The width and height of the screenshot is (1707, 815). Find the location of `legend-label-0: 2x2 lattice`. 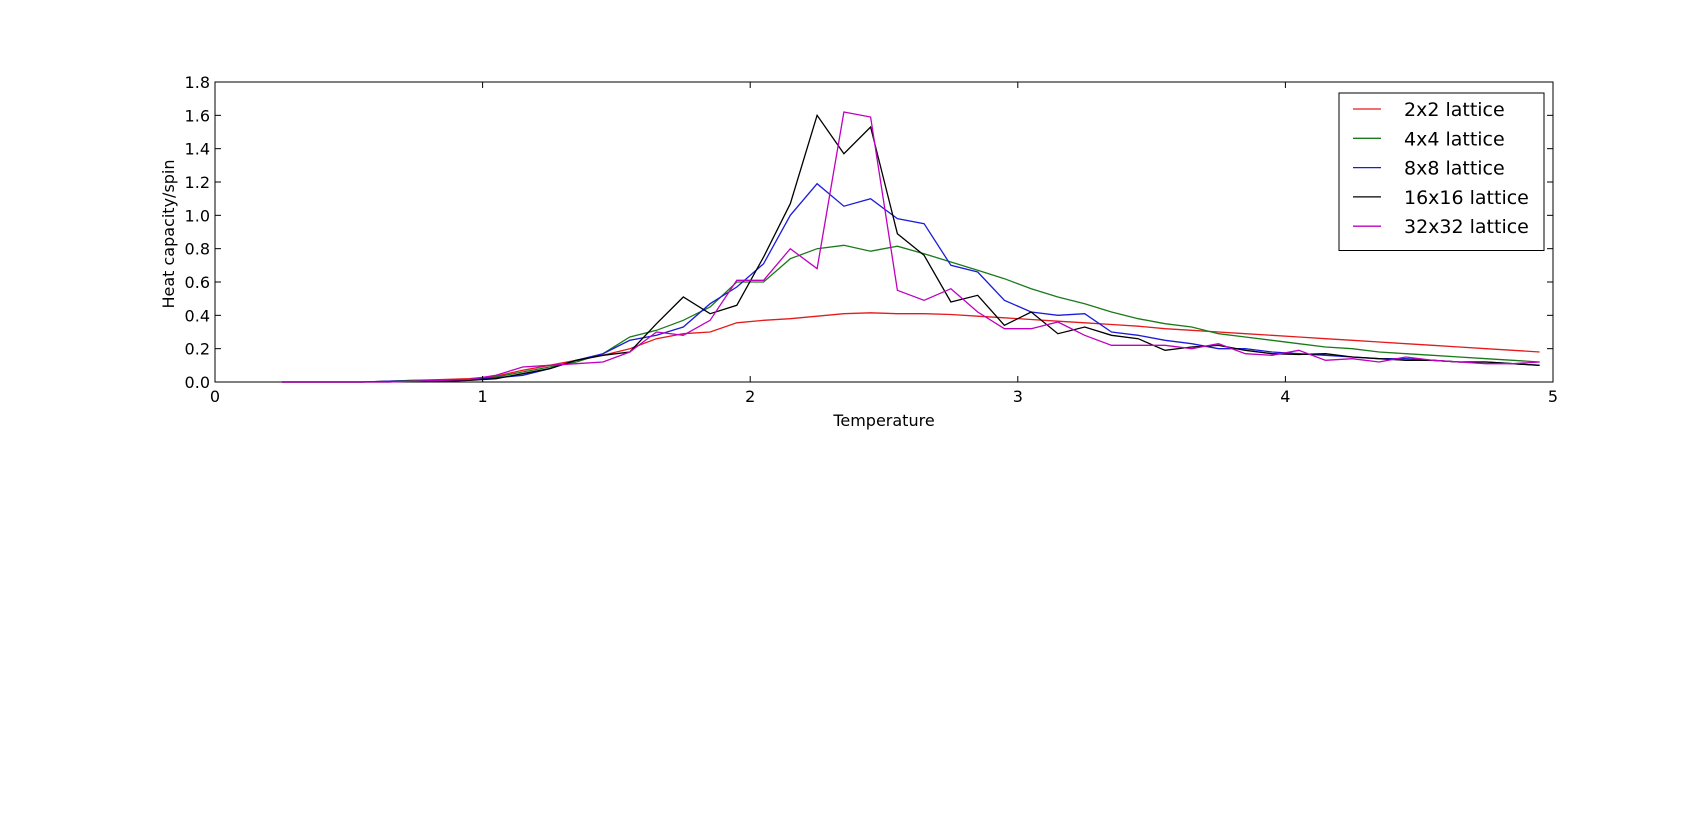

legend-label-0: 2x2 lattice is located at coordinates (1454, 110).